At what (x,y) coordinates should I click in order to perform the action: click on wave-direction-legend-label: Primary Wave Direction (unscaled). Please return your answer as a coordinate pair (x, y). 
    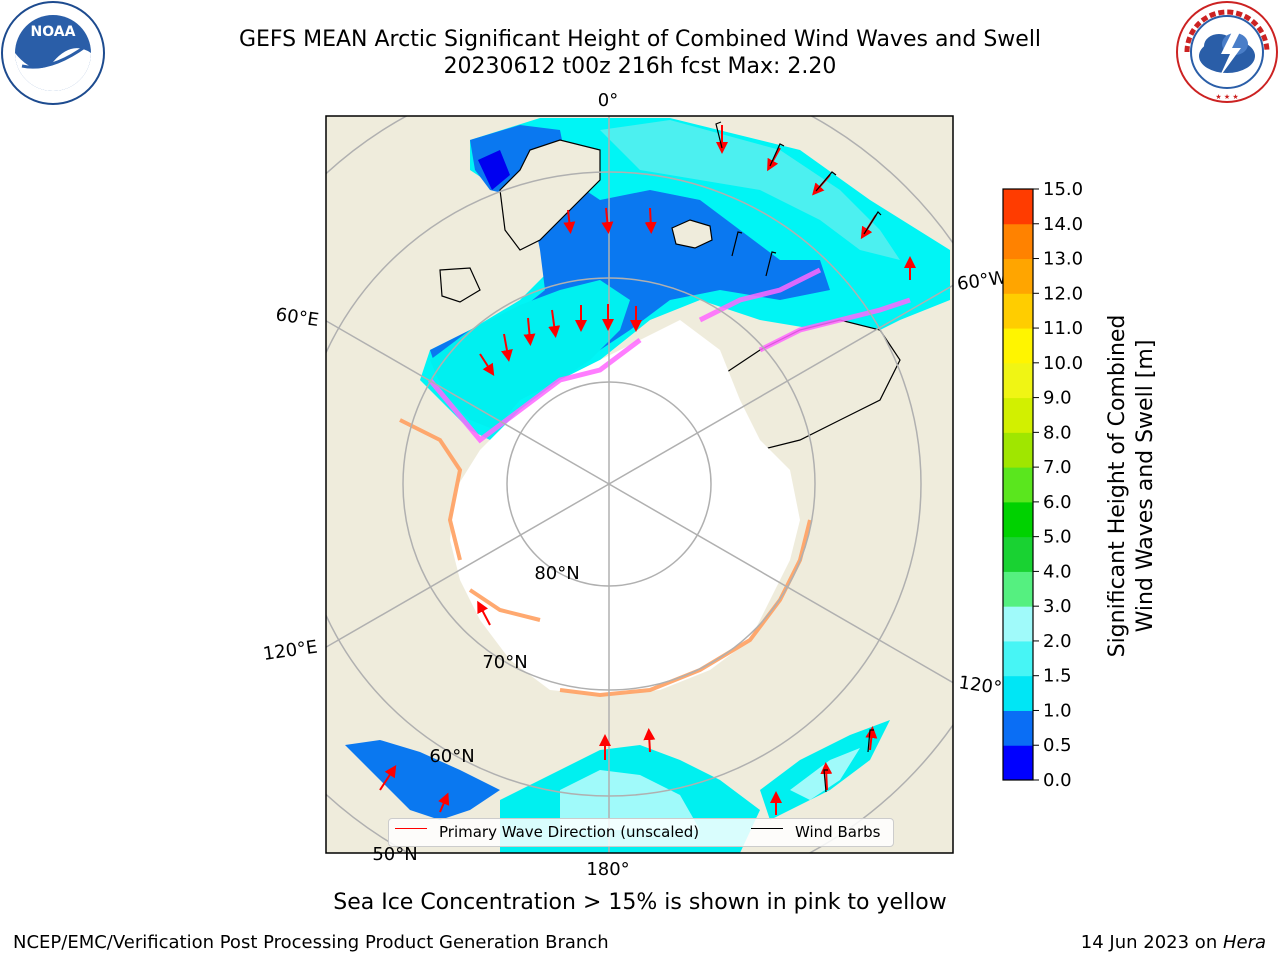
    Looking at the image, I should click on (569, 832).